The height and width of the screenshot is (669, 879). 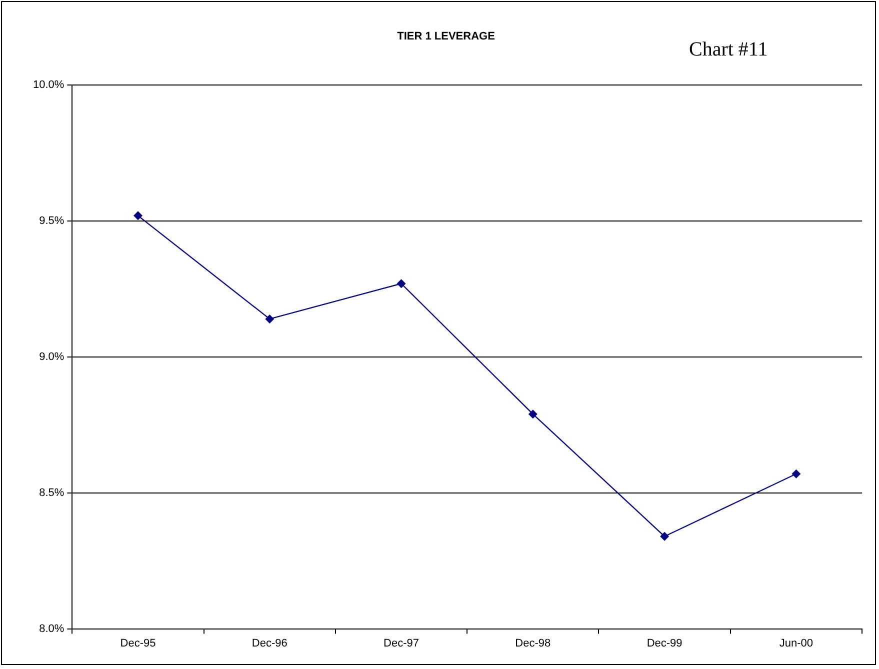 What do you see at coordinates (51, 357) in the screenshot?
I see `y-tick-label: 9.0%` at bounding box center [51, 357].